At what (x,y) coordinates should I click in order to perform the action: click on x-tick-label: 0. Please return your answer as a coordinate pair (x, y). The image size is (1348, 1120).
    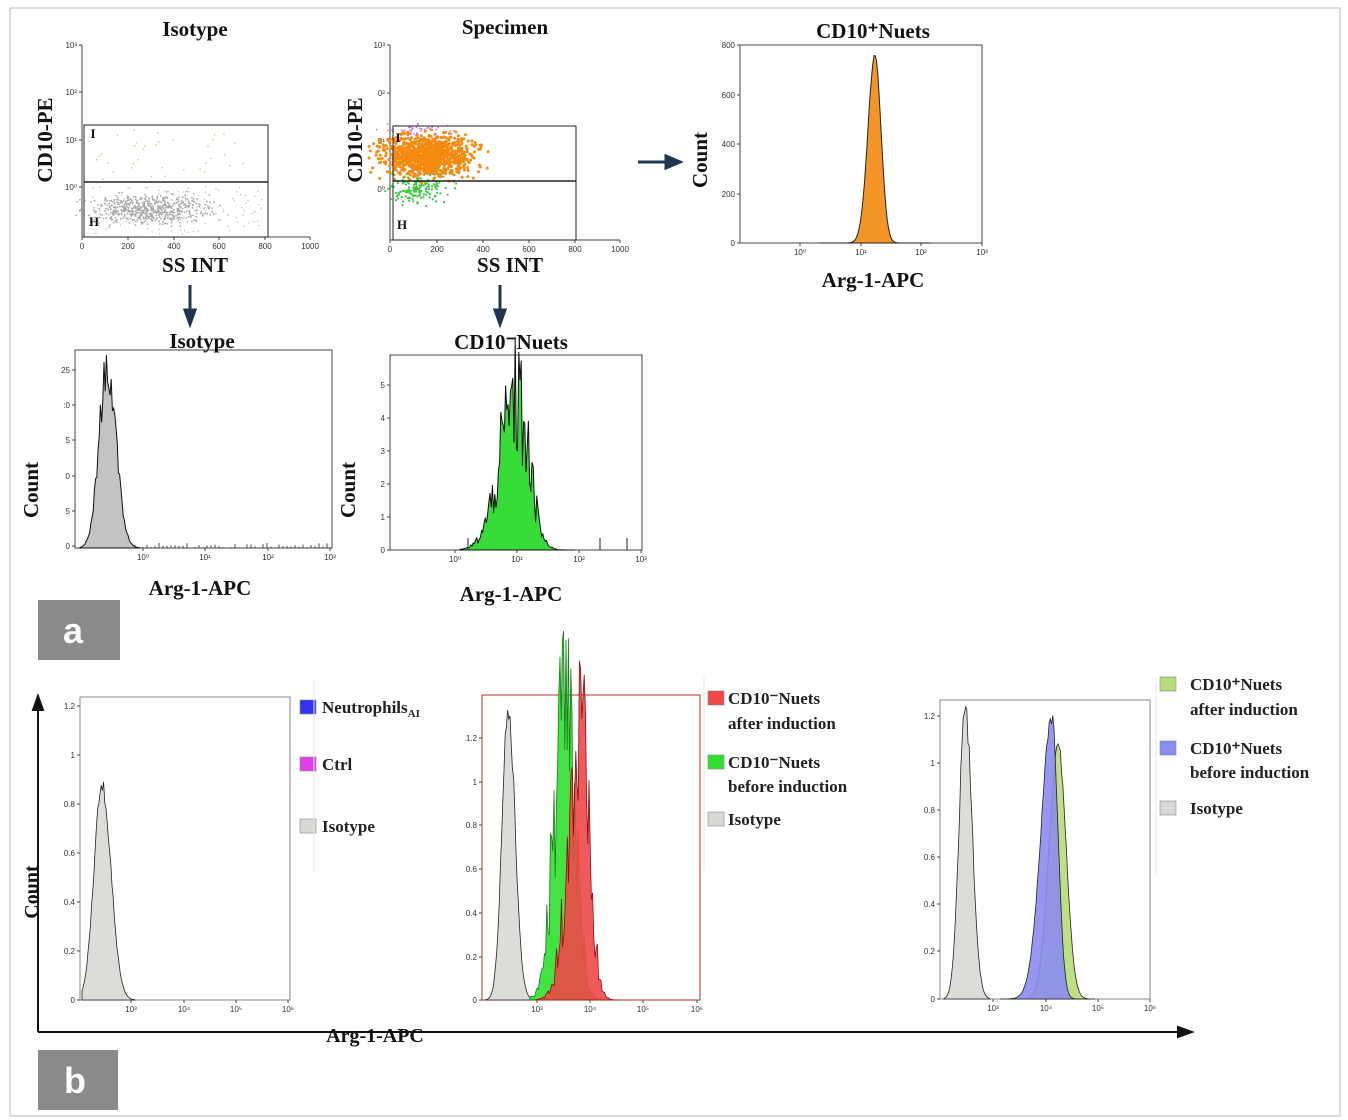
    Looking at the image, I should click on (82, 246).